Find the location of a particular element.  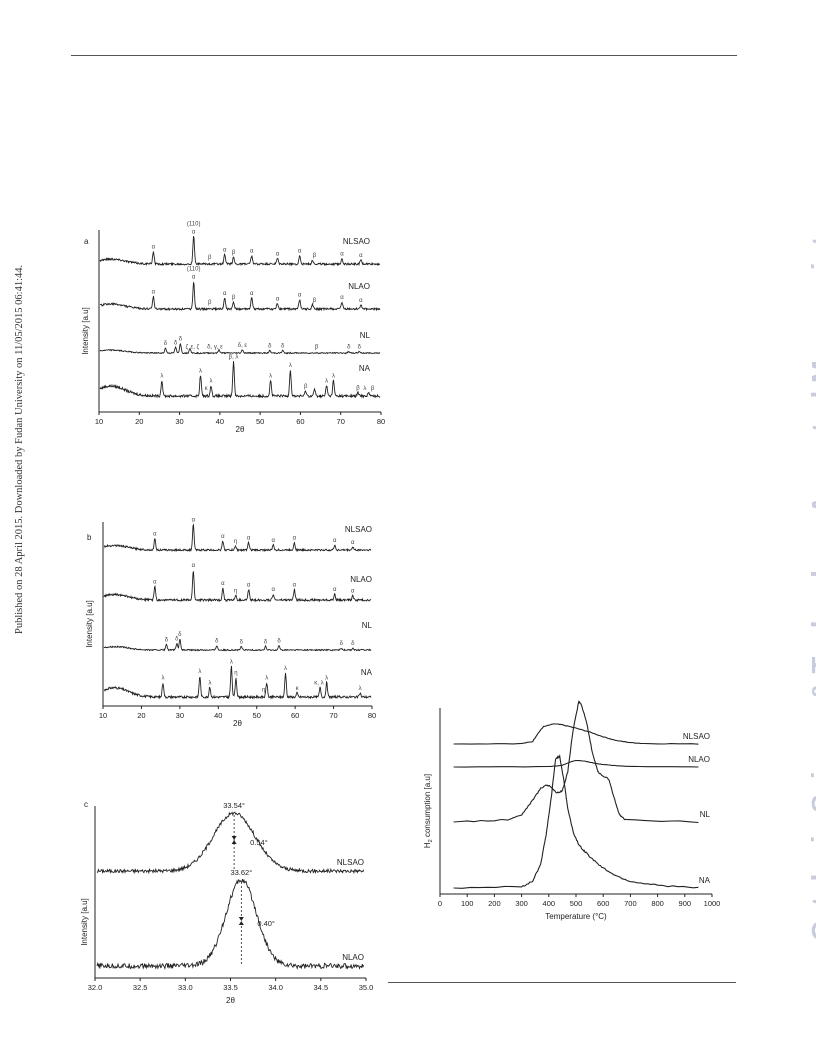

panel-label: a is located at coordinates (86, 241).